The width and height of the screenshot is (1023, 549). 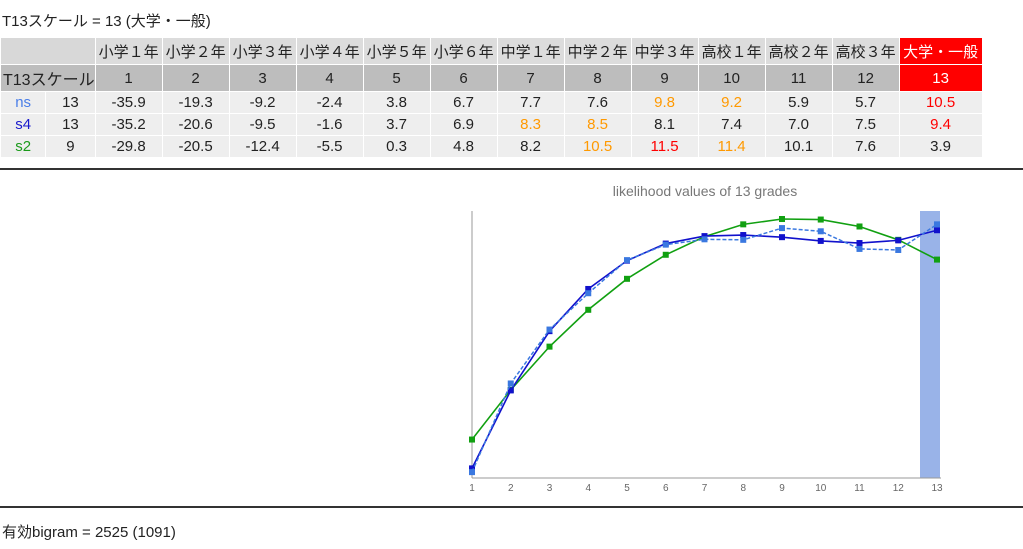 I want to click on likelihood-cell: 8.1, so click(x=664, y=124).